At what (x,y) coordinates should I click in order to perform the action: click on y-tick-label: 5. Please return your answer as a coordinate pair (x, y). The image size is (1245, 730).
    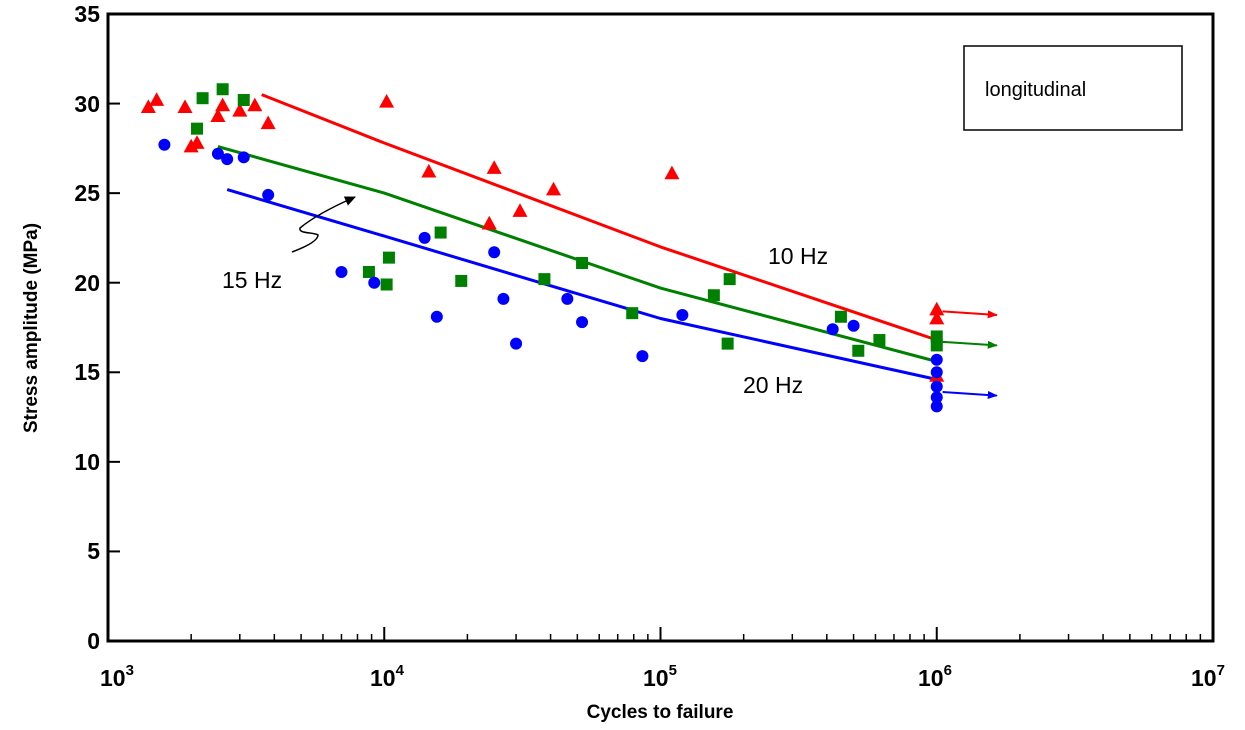
    Looking at the image, I should click on (93, 551).